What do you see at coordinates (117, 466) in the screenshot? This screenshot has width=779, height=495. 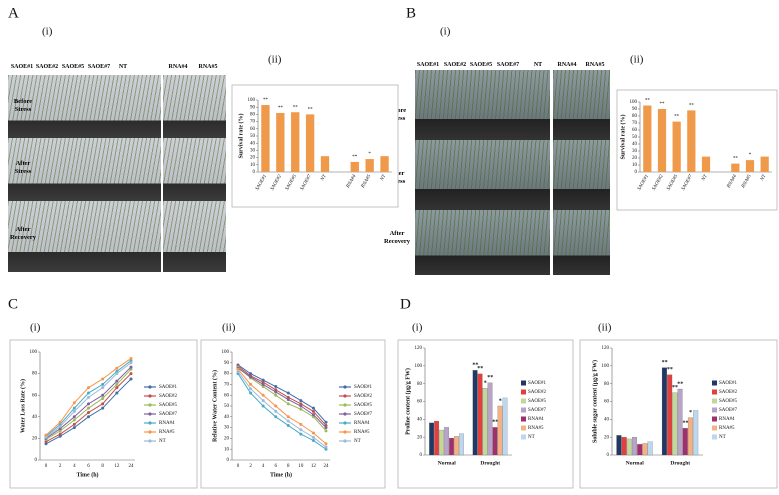 I see `x-tick-label: 12` at bounding box center [117, 466].